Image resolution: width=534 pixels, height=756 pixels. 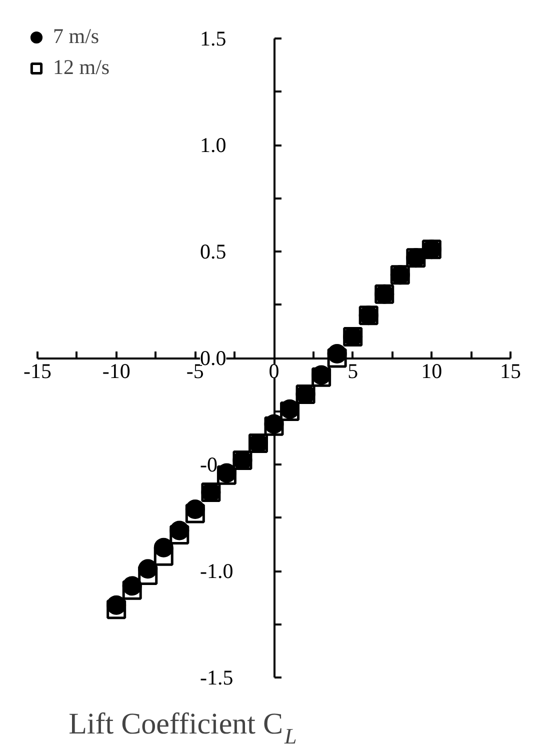 What do you see at coordinates (213, 38) in the screenshot?
I see `y-tick-label: 1.5` at bounding box center [213, 38].